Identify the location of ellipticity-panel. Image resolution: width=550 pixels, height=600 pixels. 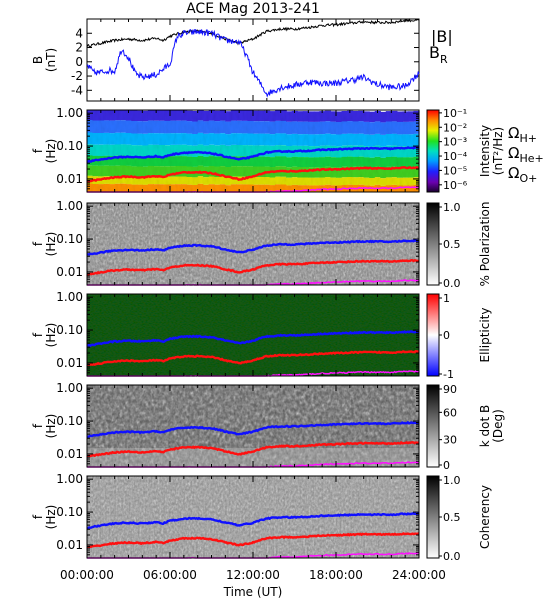
(253, 335).